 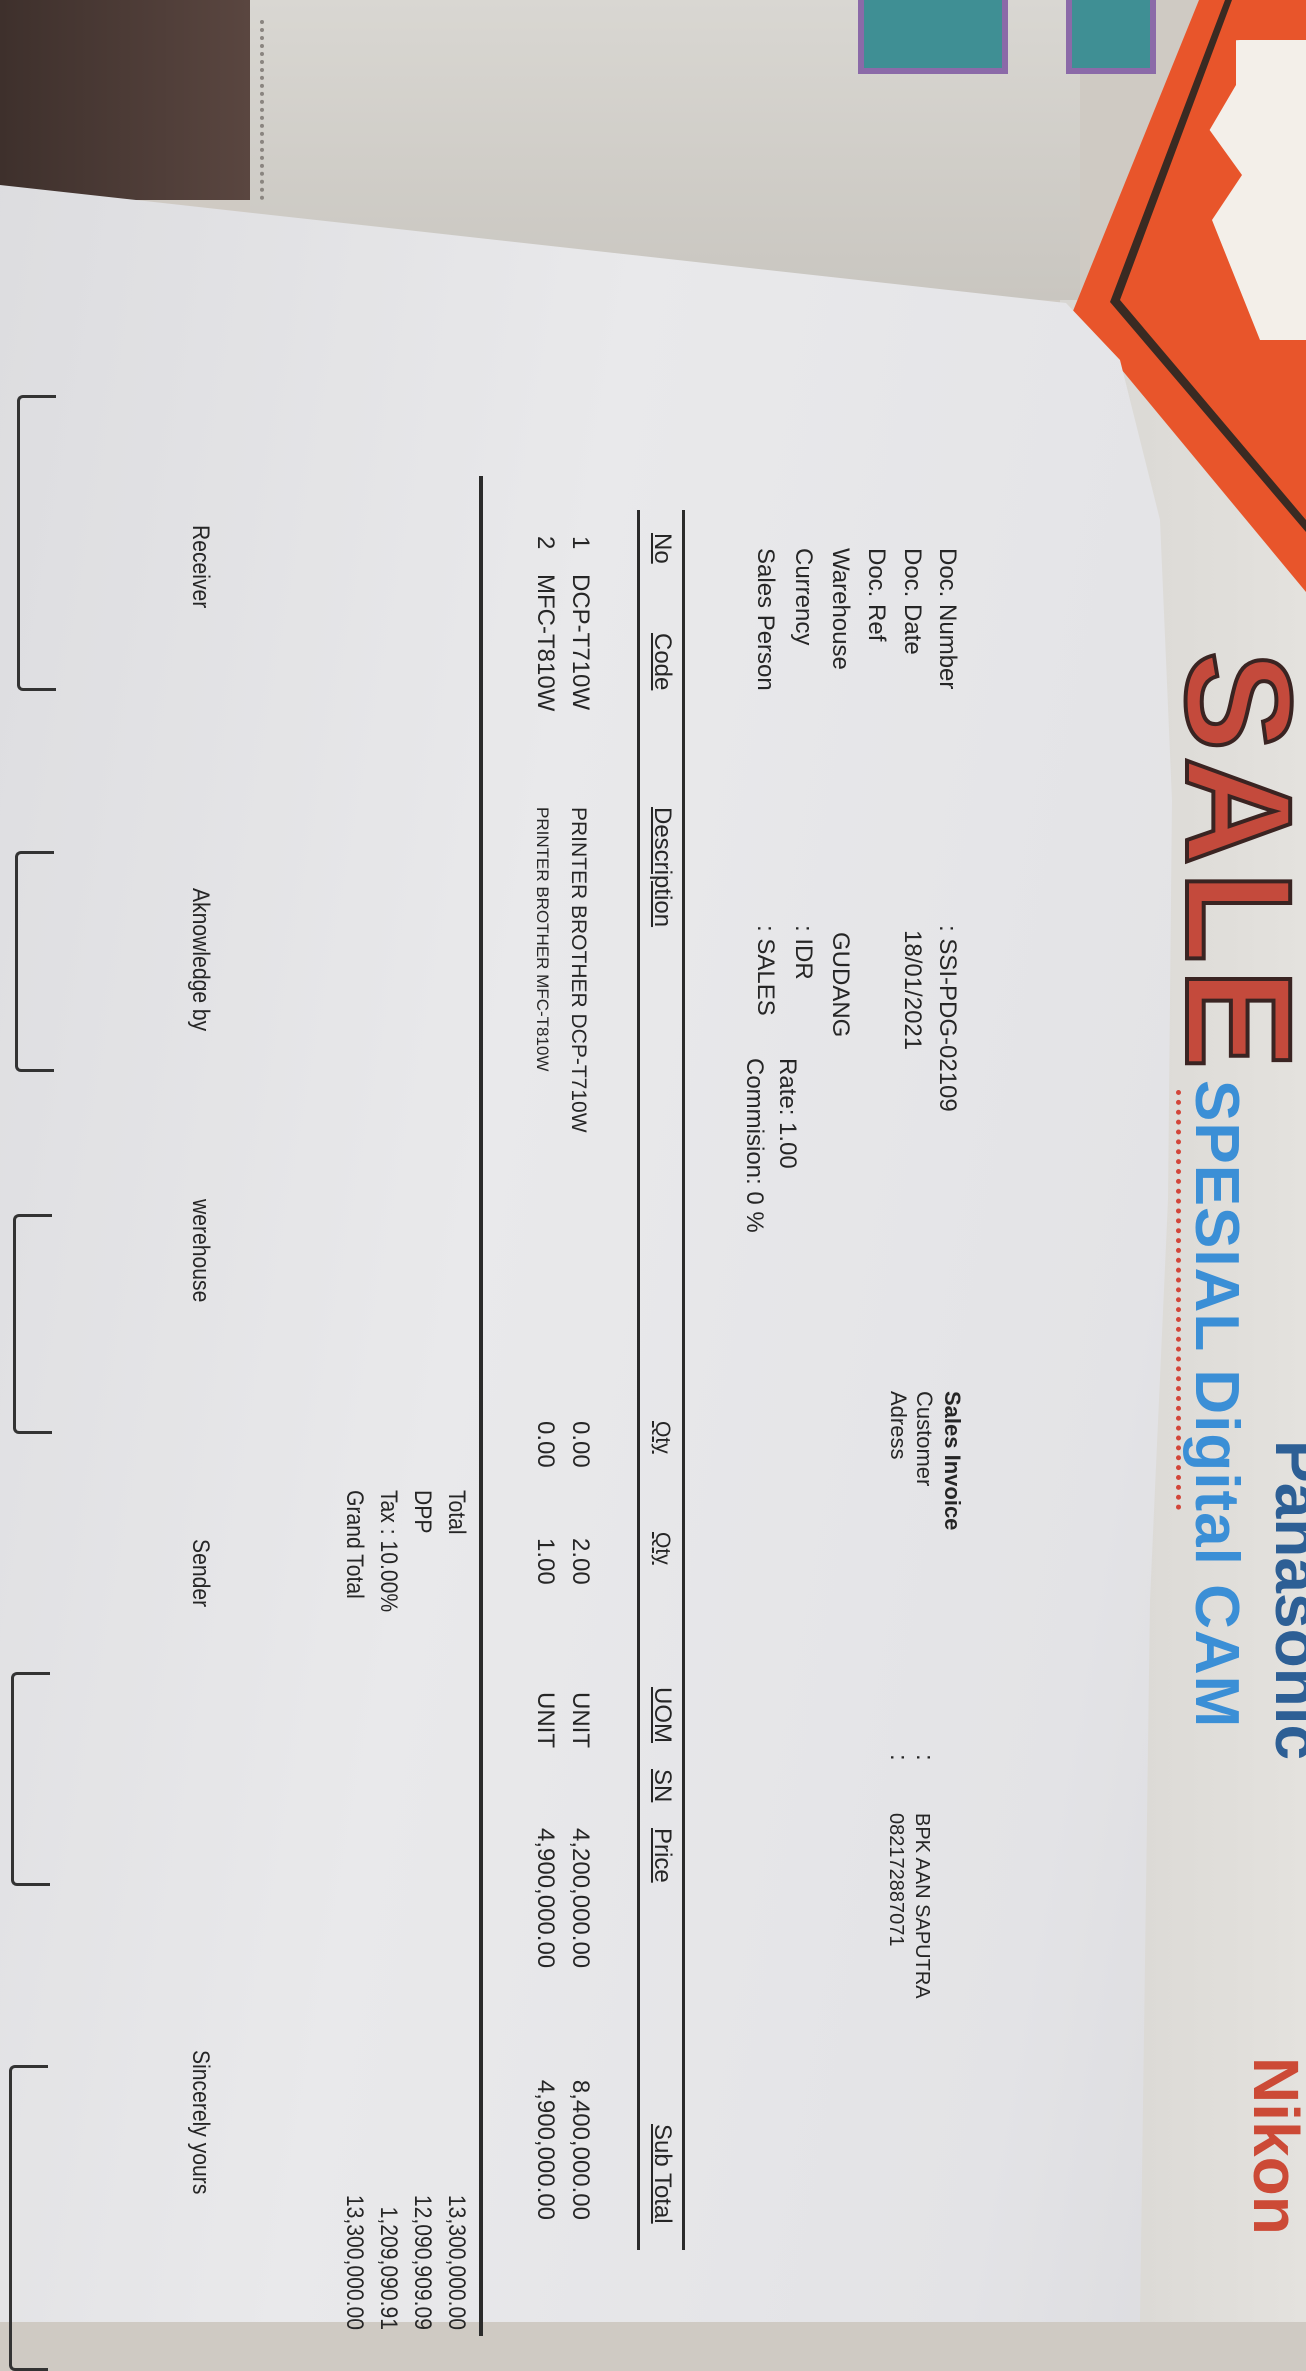 What do you see at coordinates (272, 110) in the screenshot?
I see `perforation-dots` at bounding box center [272, 110].